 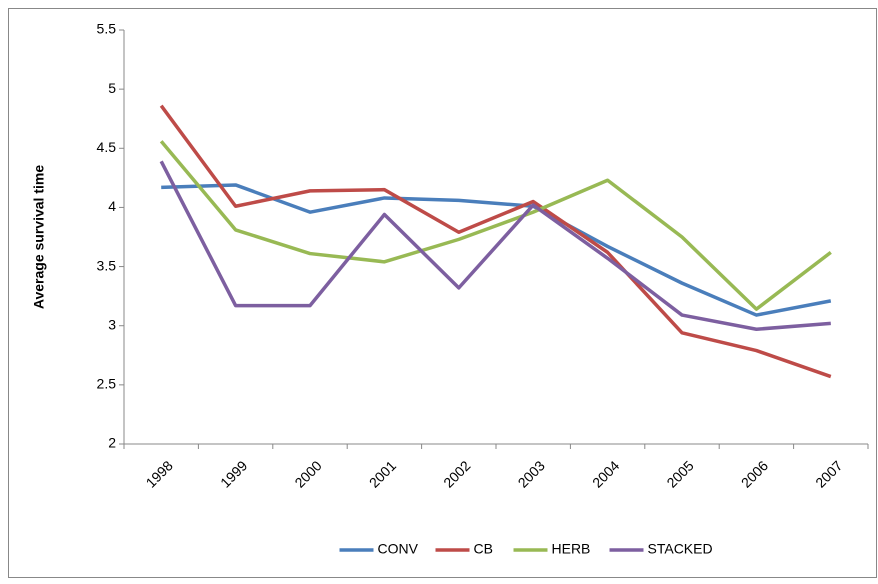 What do you see at coordinates (107, 147) in the screenshot?
I see `y-tick-label: 4.5` at bounding box center [107, 147].